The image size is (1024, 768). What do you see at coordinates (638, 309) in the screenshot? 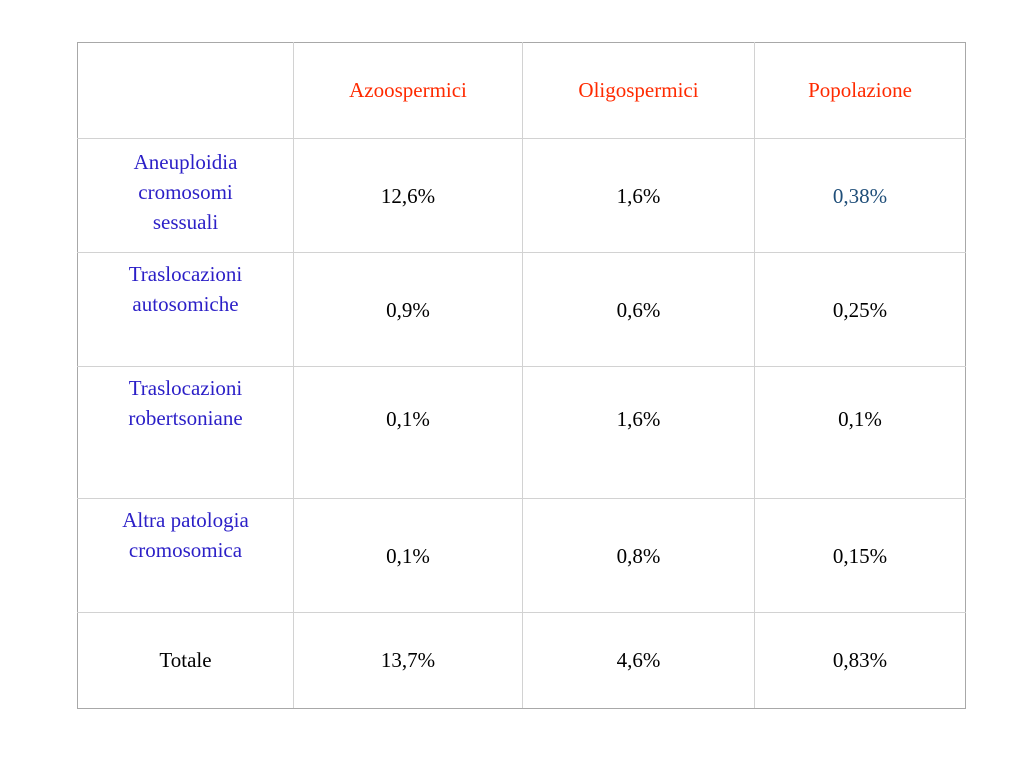
I see `cell-value: 0,6%` at bounding box center [638, 309].